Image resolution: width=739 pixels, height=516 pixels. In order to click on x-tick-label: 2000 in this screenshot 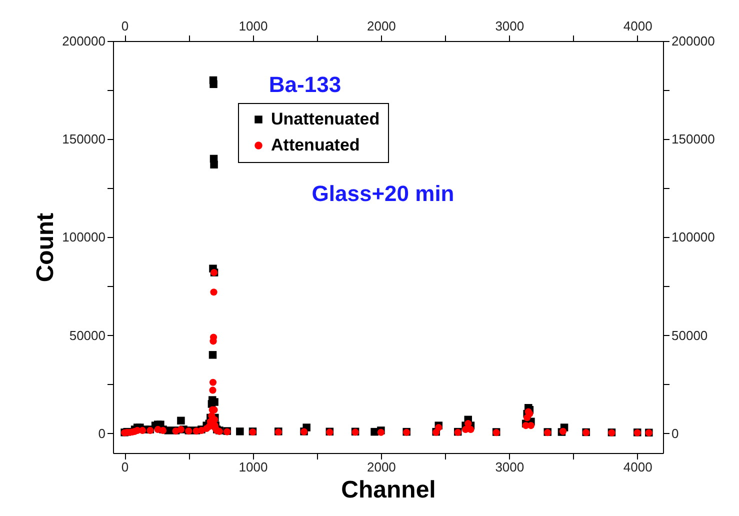, I will do `click(381, 467)`.